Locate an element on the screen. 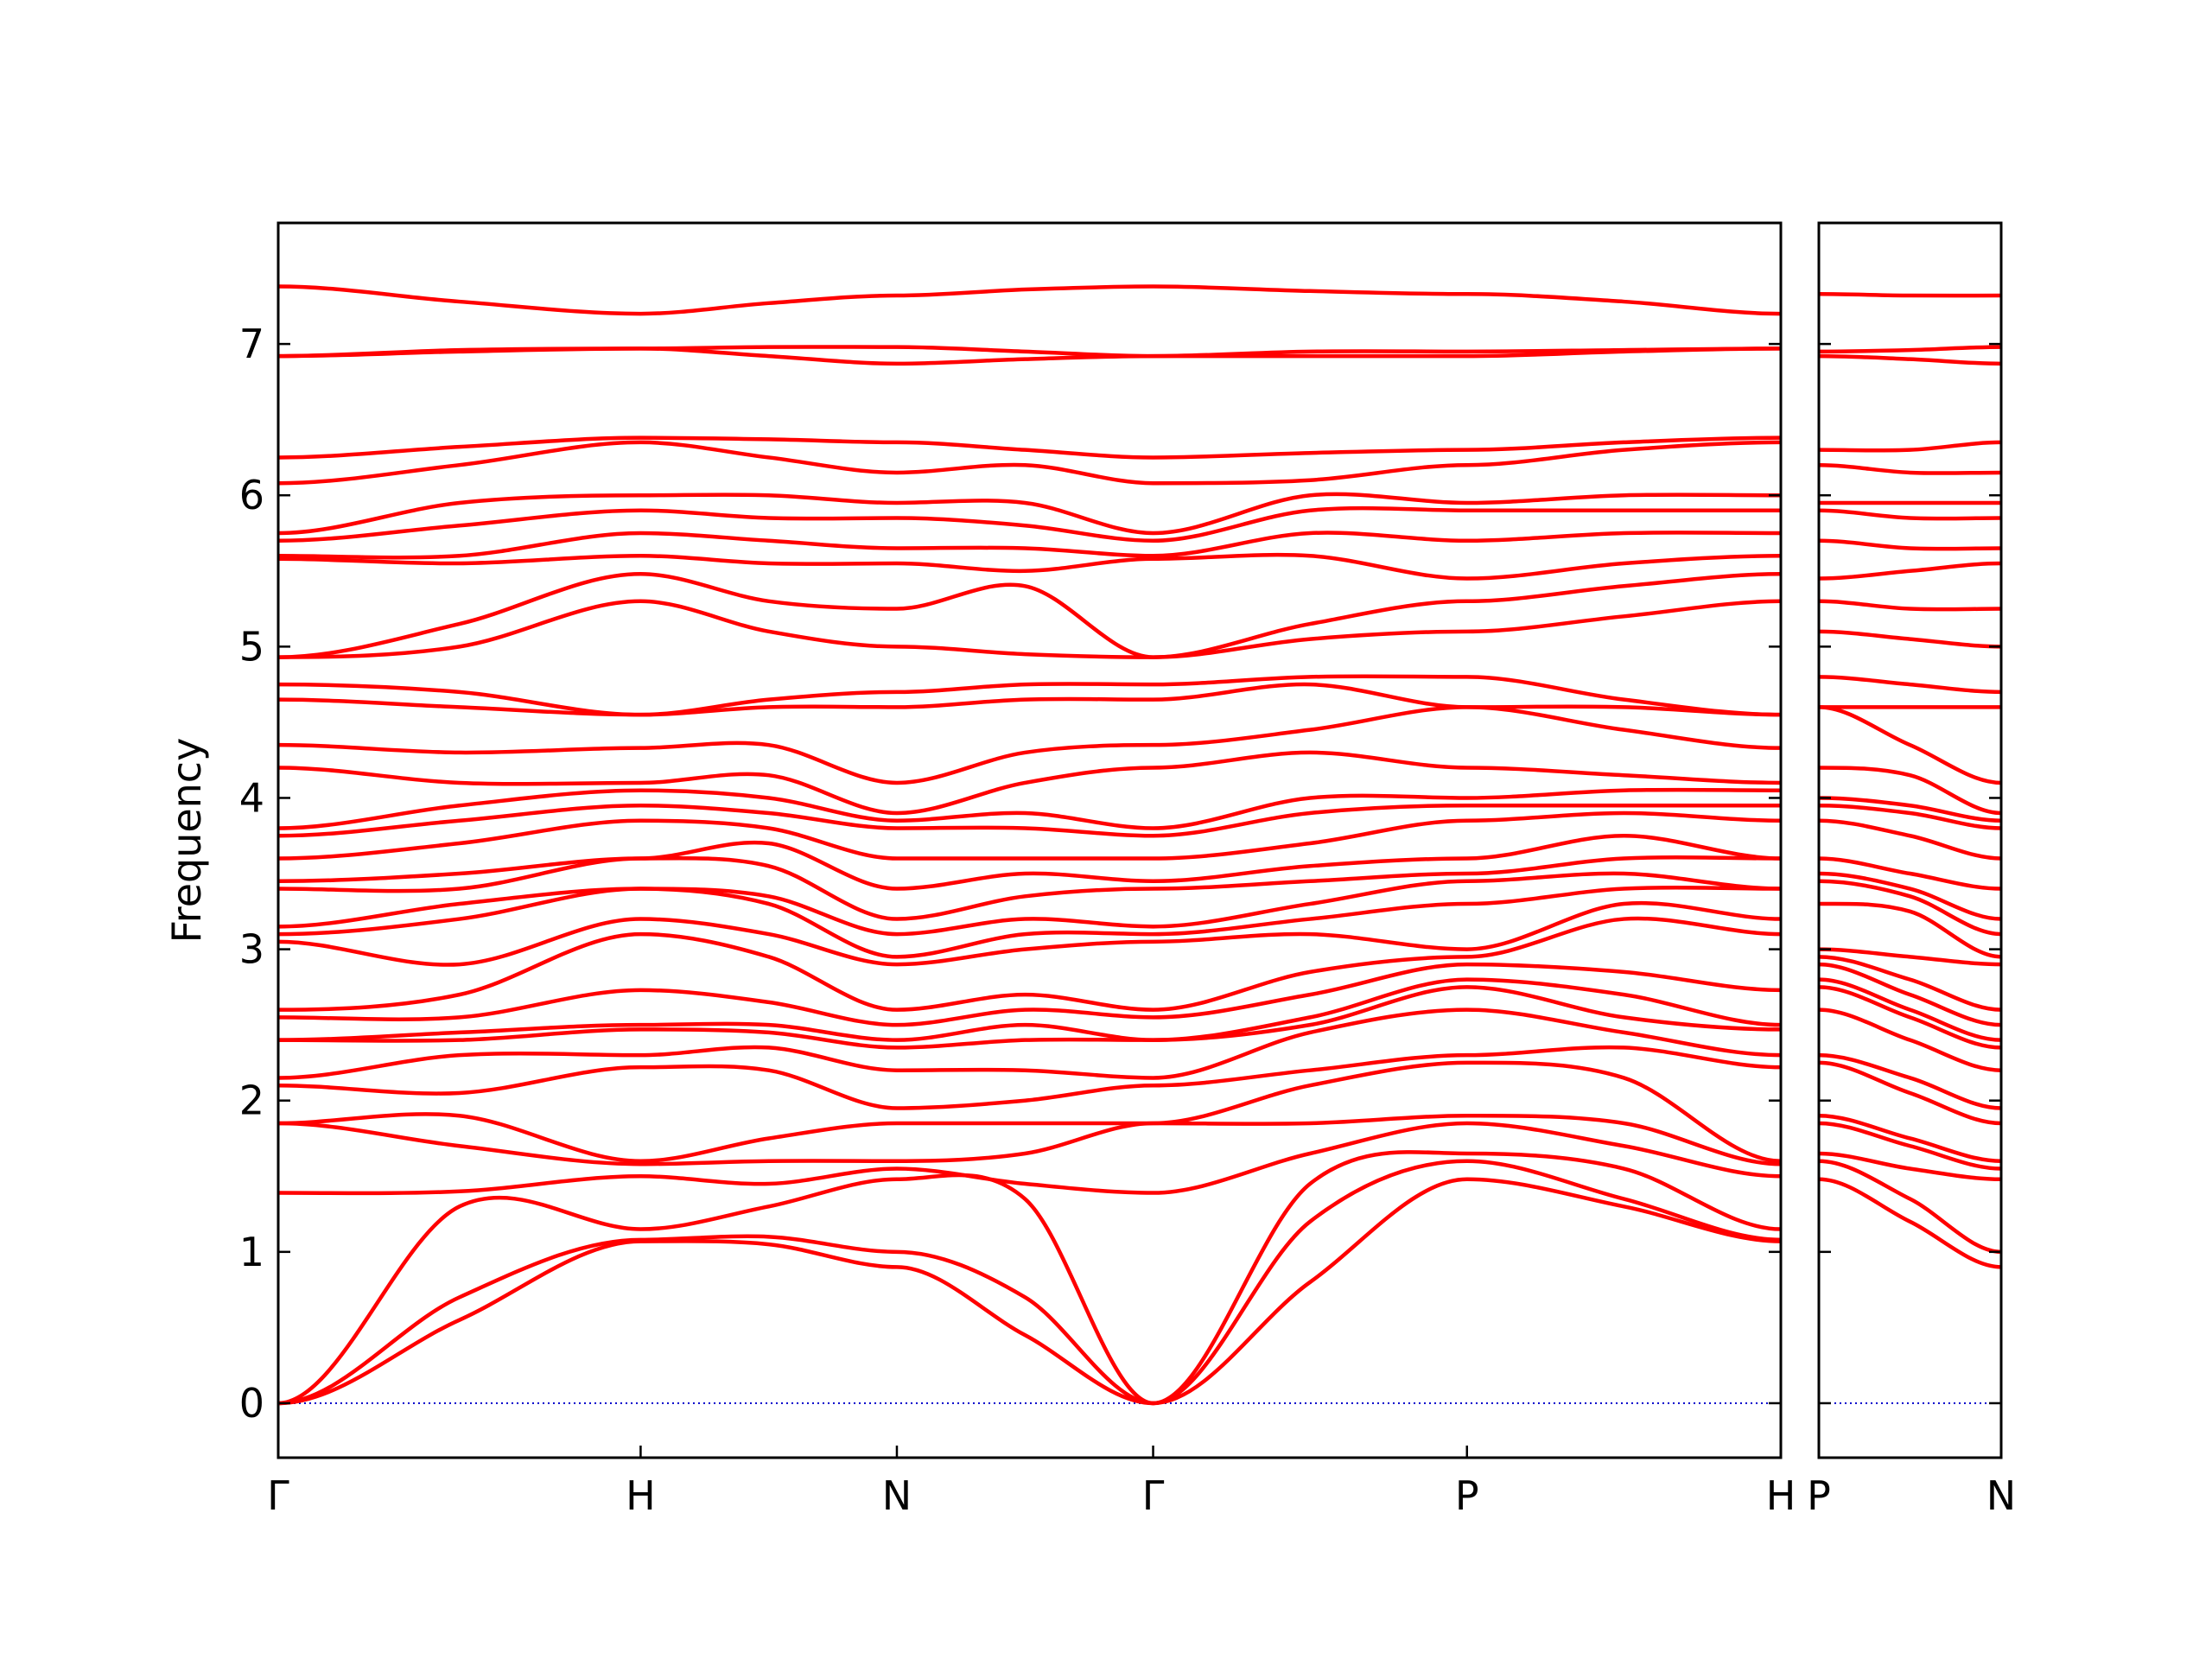 The width and height of the screenshot is (2212, 1659). y-tick-label: 3 is located at coordinates (251, 949).